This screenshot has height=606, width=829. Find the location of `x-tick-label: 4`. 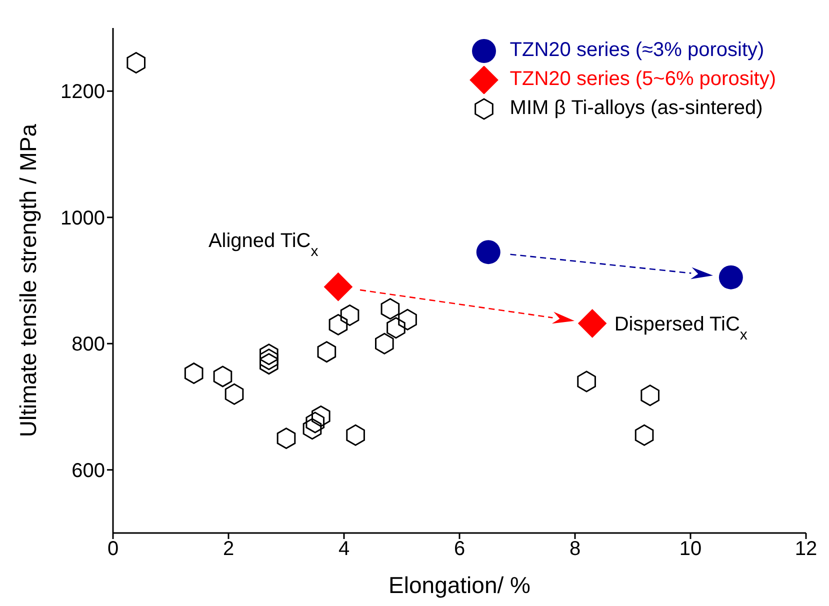

x-tick-label: 4 is located at coordinates (344, 549).